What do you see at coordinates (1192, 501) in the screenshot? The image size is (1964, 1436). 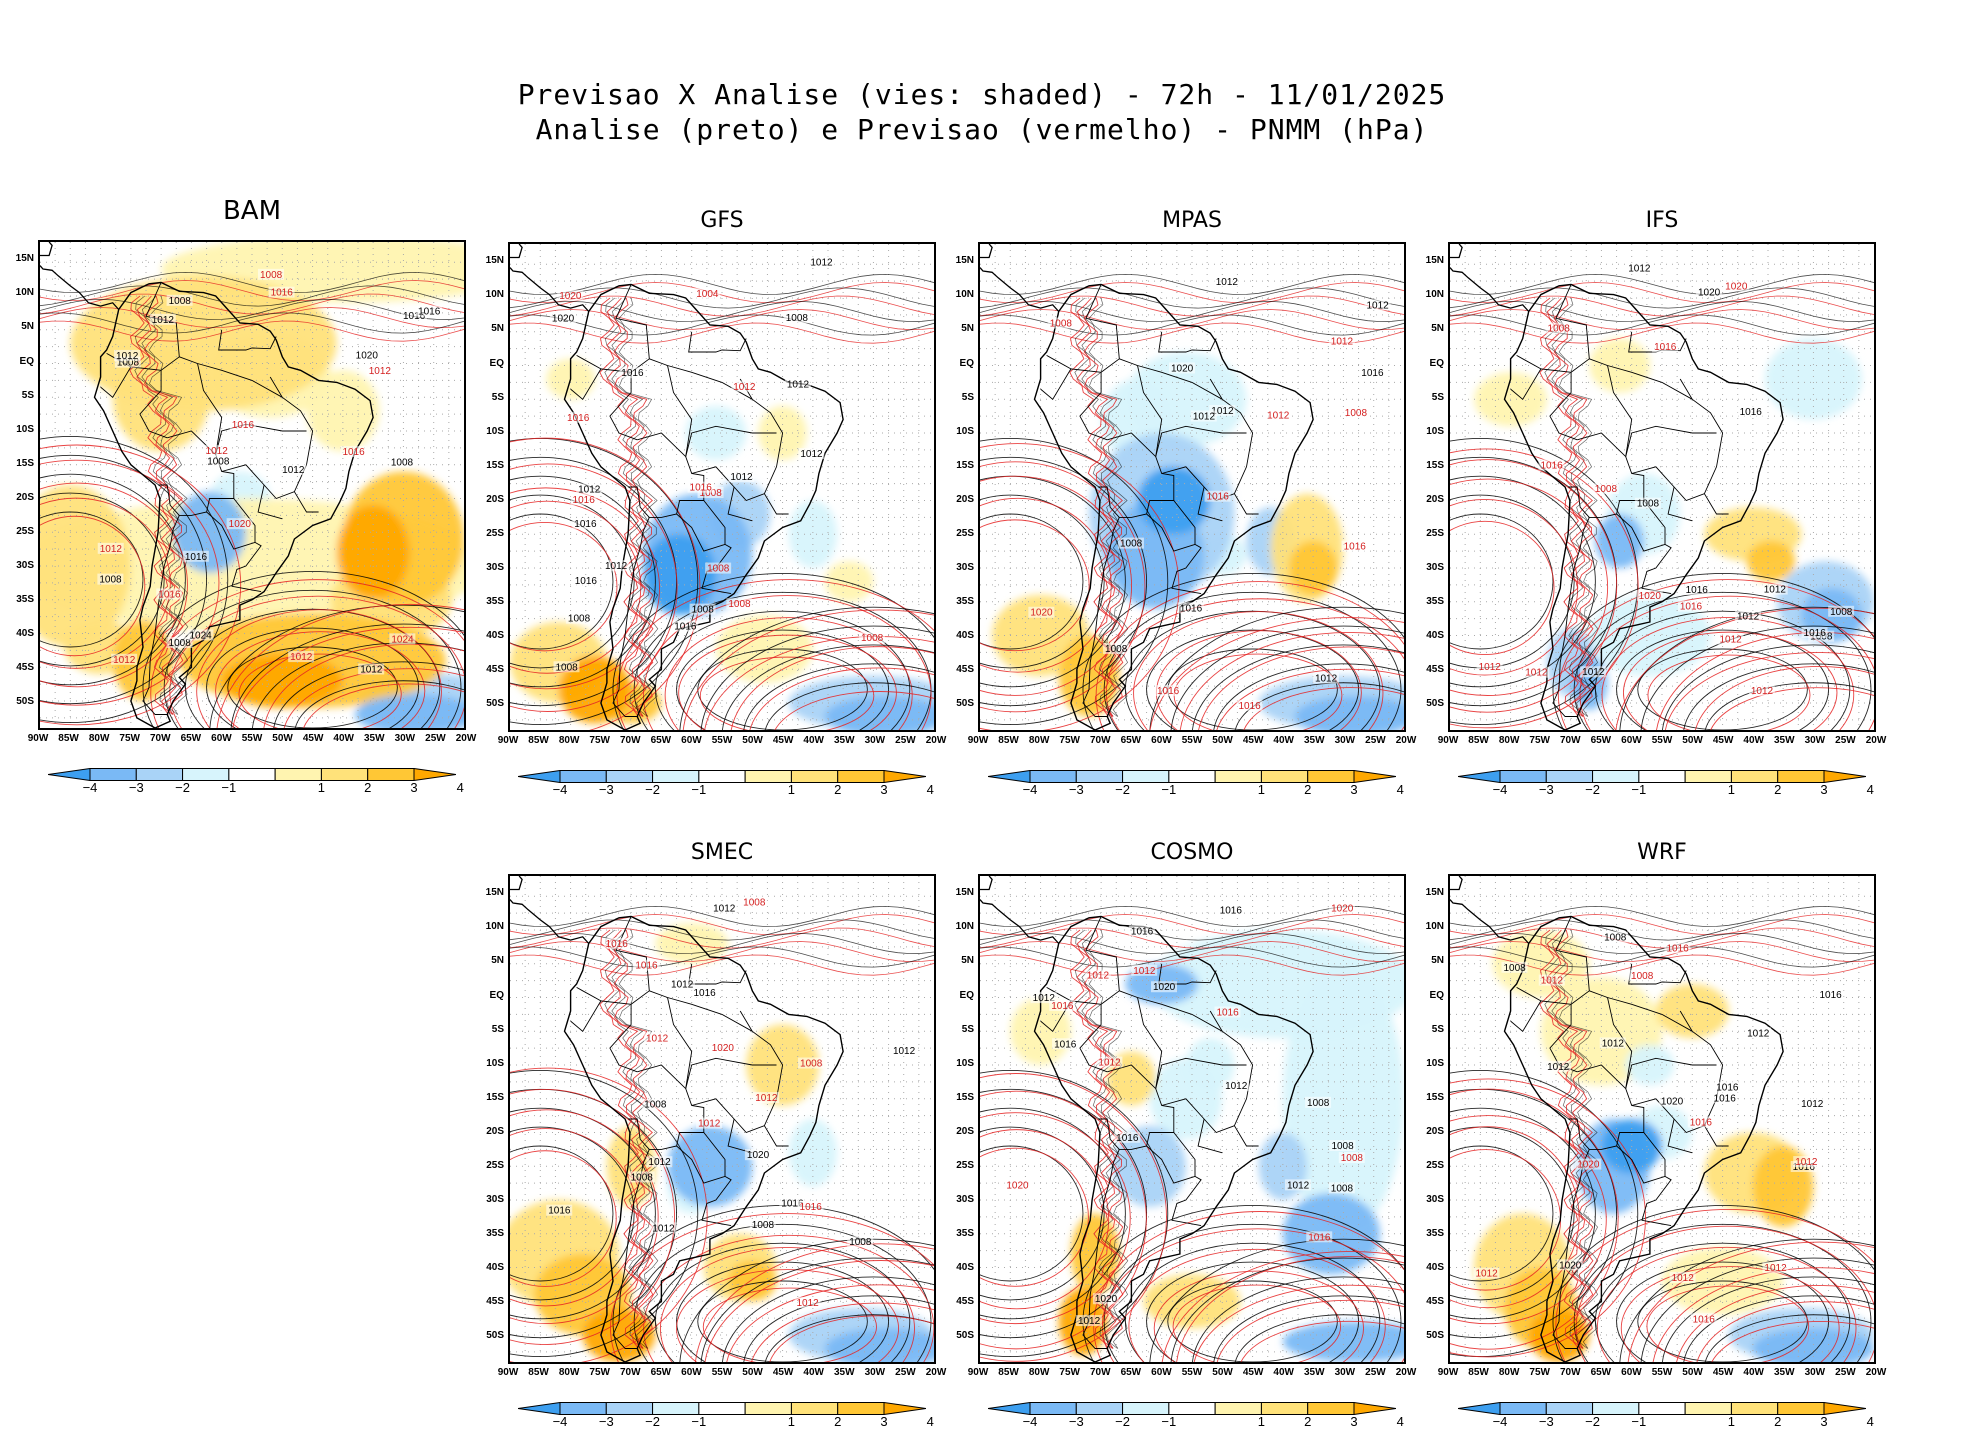 I see `isobars-mpas` at bounding box center [1192, 501].